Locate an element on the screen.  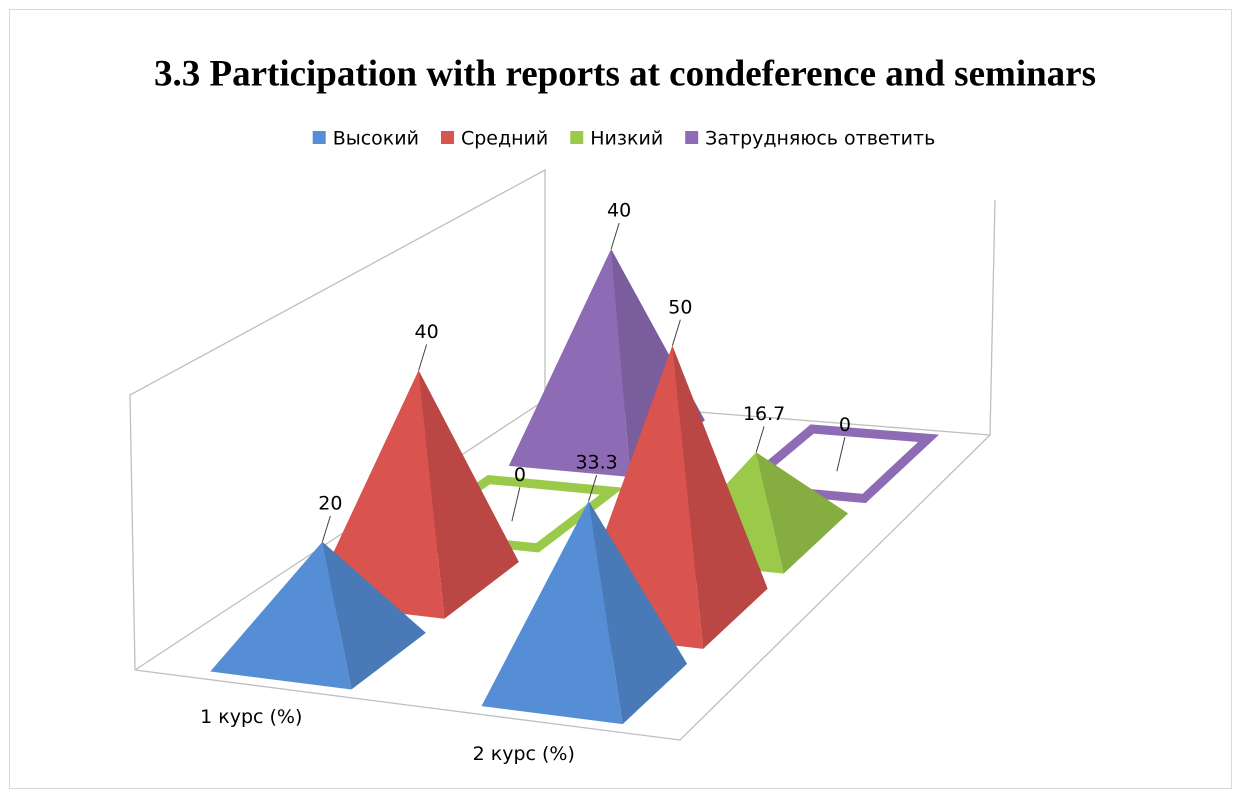
legend-label: Средний is located at coordinates (504, 139).